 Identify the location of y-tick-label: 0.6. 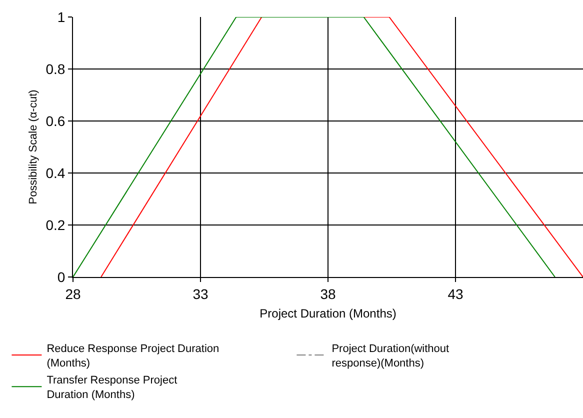
(56, 120).